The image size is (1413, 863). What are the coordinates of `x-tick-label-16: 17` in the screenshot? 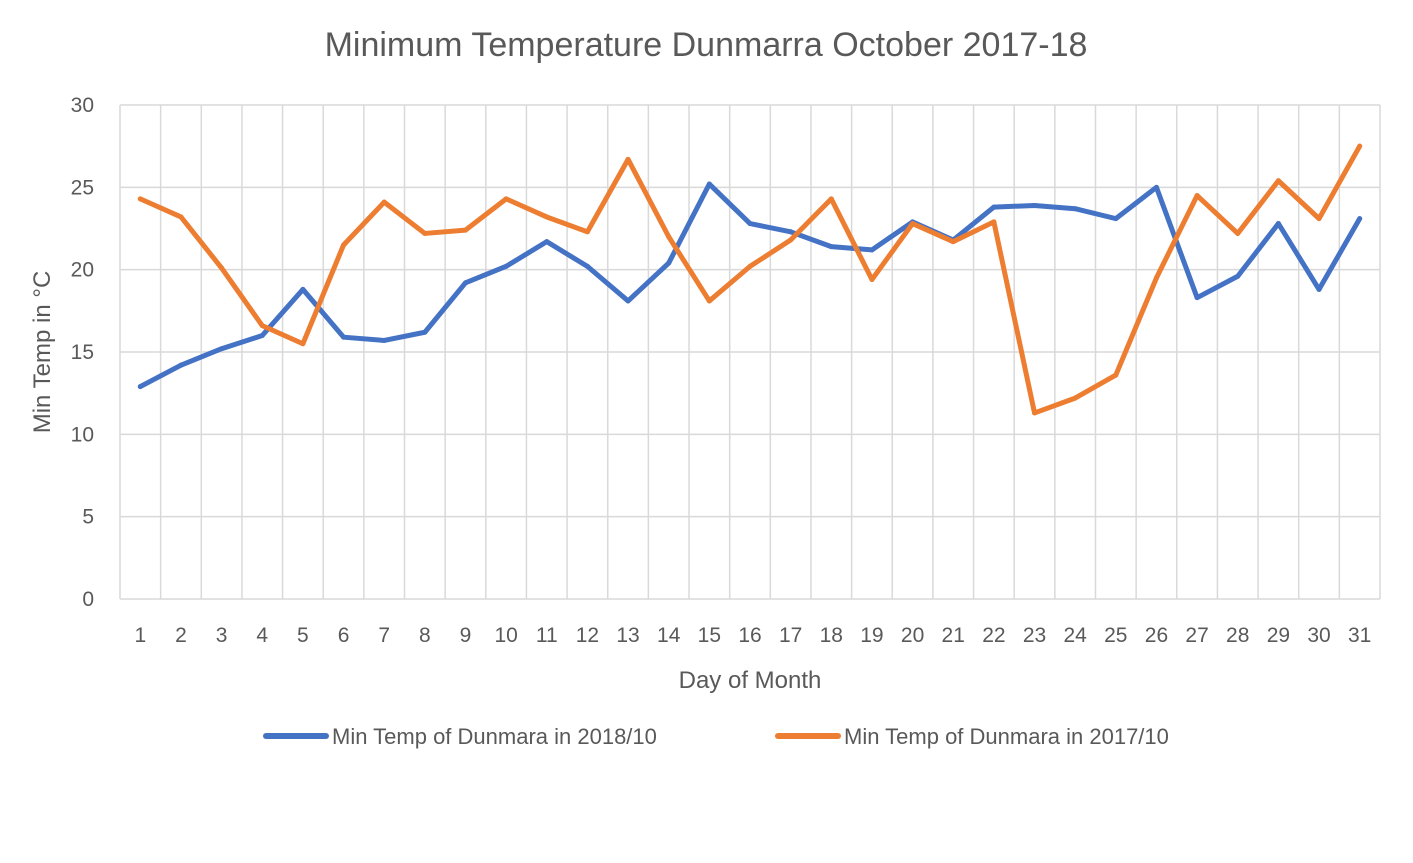 It's located at (790, 635).